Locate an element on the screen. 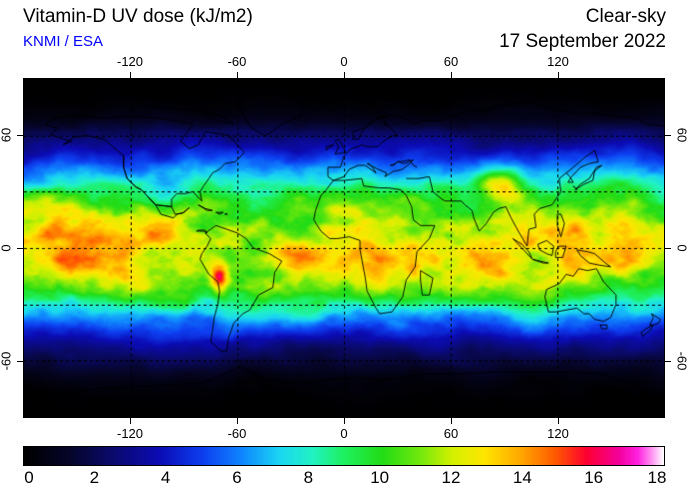  colorbar-tick-label: 10 is located at coordinates (380, 477).